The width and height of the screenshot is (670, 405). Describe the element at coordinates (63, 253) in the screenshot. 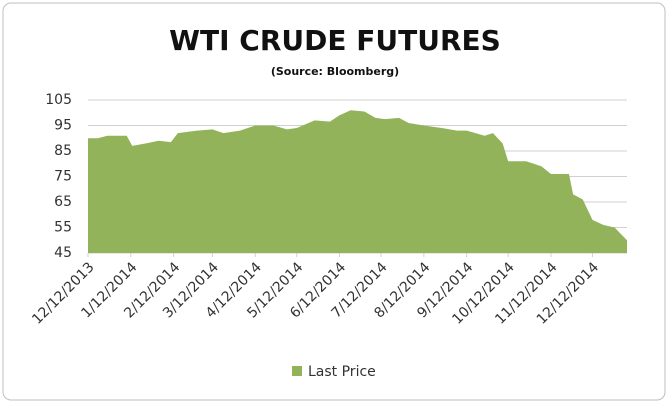

I see `y-tick-label: 45` at that location.